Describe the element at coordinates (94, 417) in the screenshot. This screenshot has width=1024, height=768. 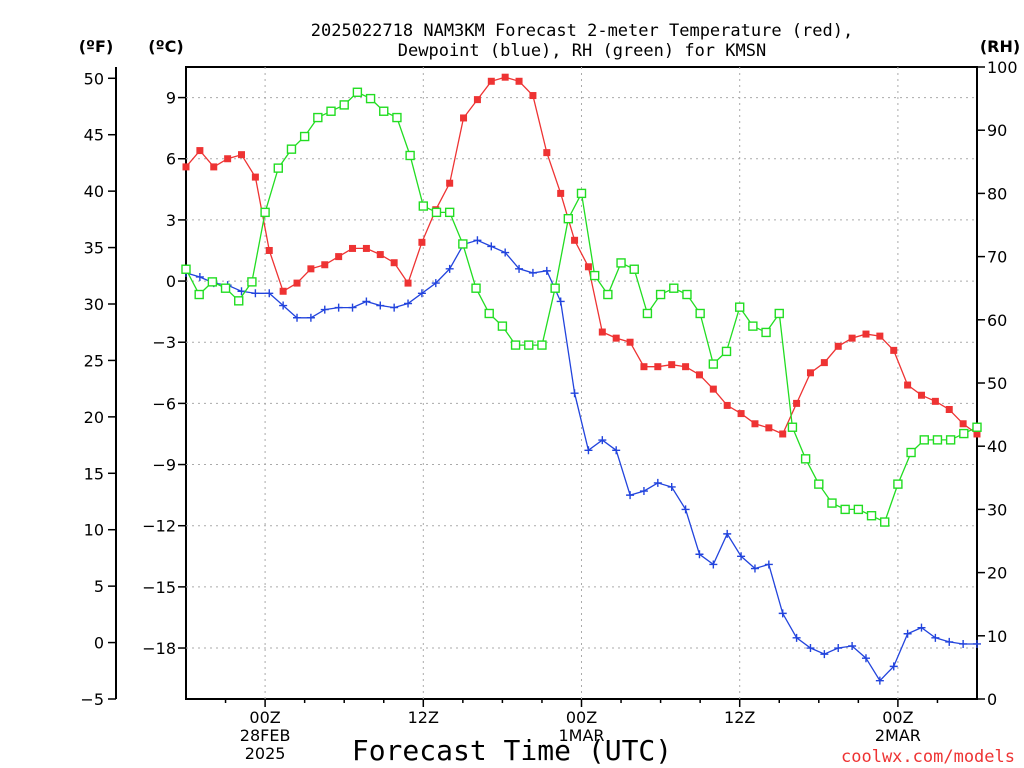
I see `fahrenheit-tick-label: 20` at that location.